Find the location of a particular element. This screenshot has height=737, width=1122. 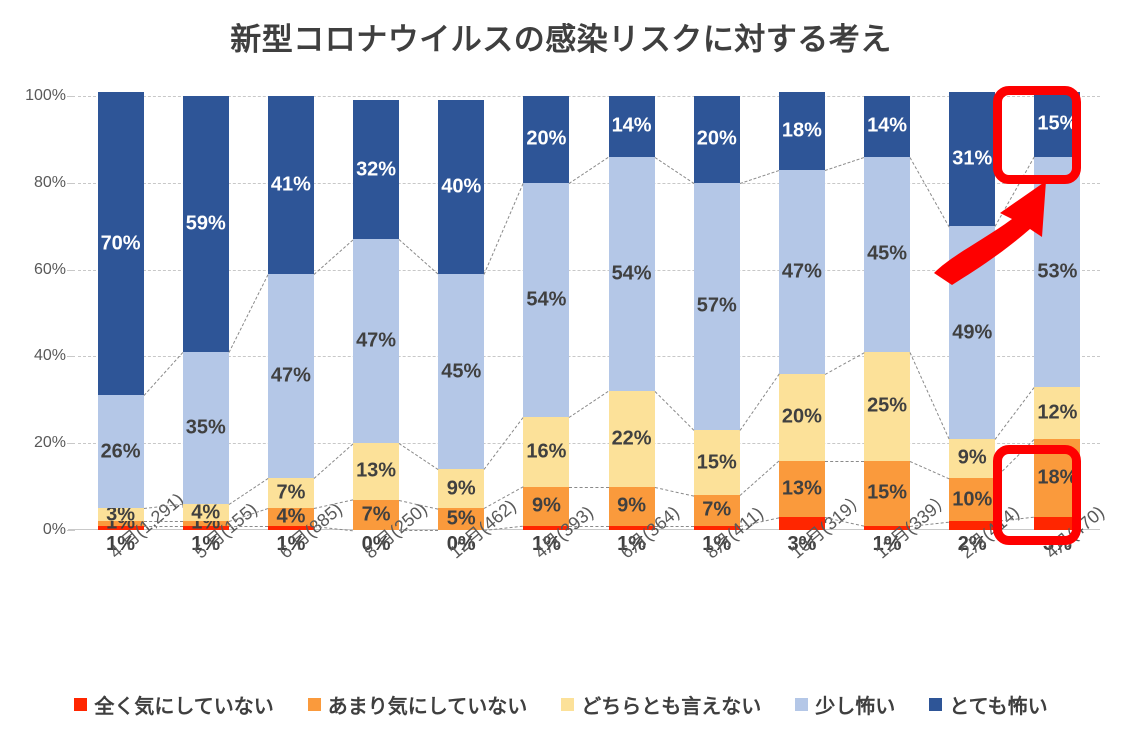

legend-item: あまり気にしていない is located at coordinates (417, 704).